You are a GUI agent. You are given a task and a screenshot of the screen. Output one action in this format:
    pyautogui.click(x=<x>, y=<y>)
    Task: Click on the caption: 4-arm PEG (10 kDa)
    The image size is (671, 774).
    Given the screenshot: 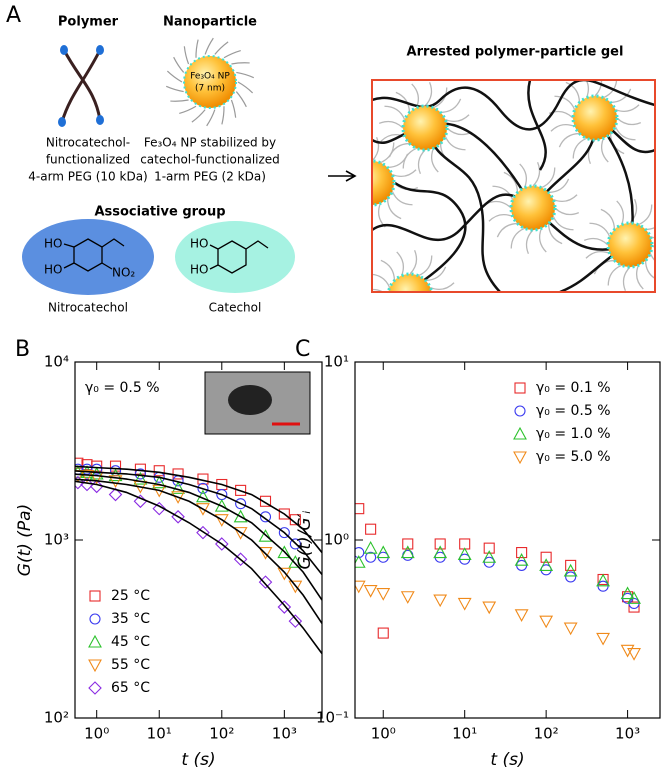 What is the action you would take?
    pyautogui.click(x=87, y=177)
    